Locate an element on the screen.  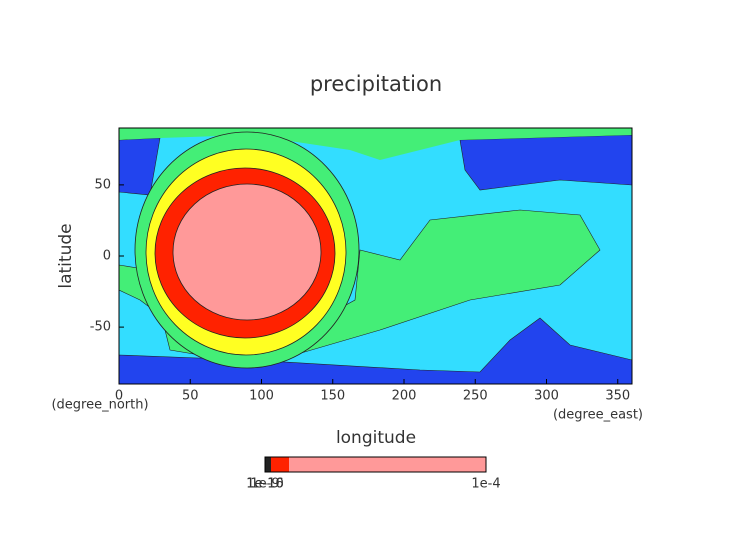
colorbar-tick-label: 1e-16 is located at coordinates (265, 484).